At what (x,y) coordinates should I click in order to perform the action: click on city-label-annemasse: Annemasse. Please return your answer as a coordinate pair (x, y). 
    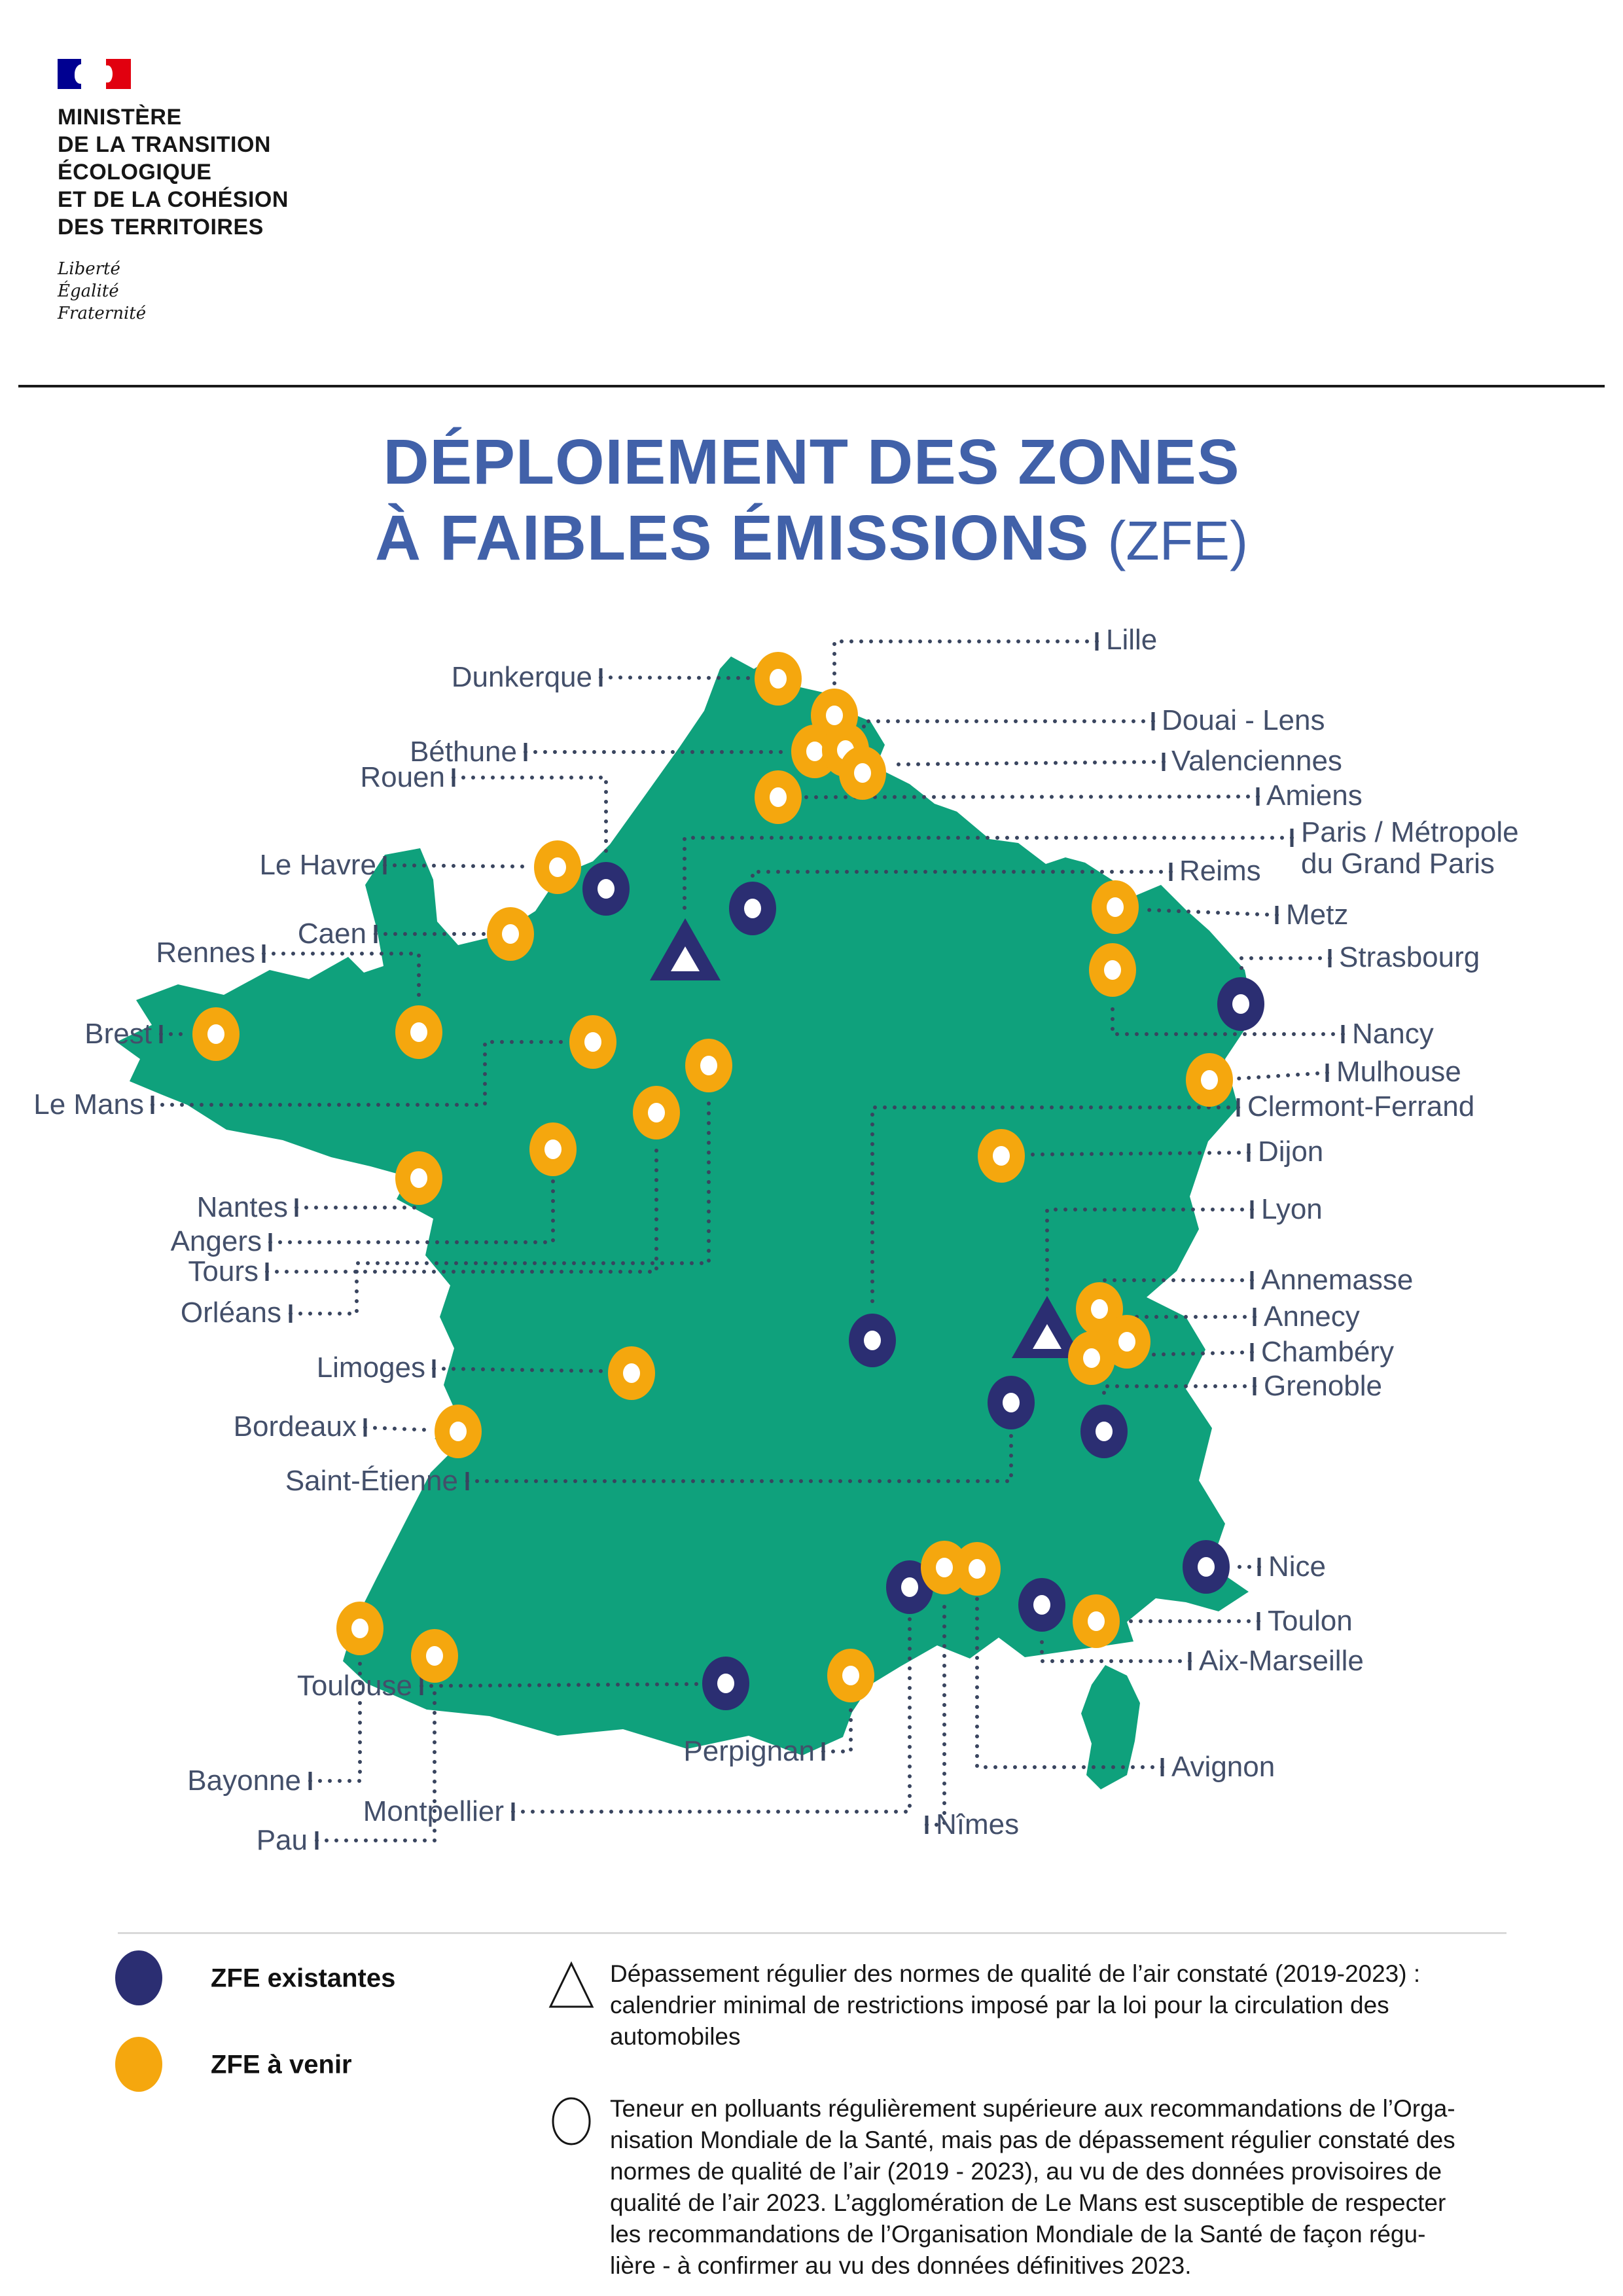
    Looking at the image, I should click on (1337, 1280).